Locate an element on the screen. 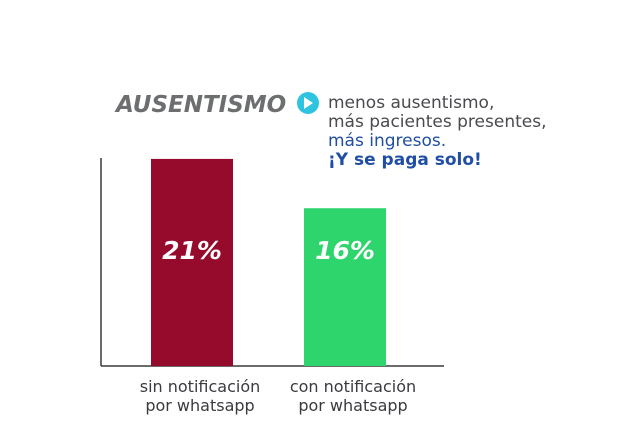  description-line-1: menos ausentismo, is located at coordinates (411, 103).